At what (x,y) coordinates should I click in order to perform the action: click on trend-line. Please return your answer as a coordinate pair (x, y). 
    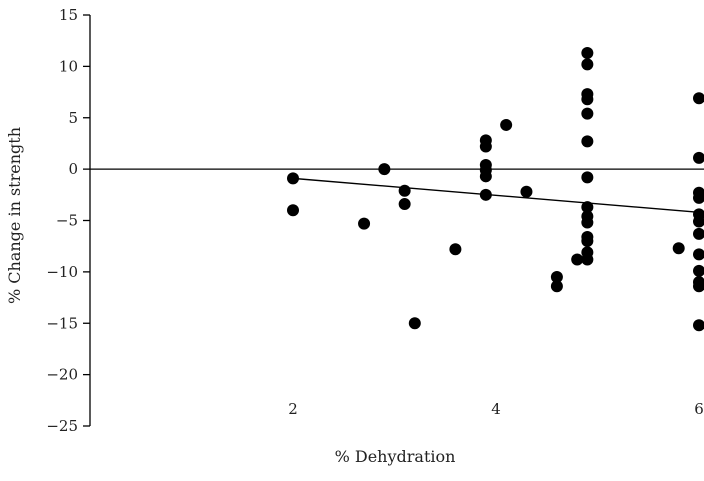
    Looking at the image, I should click on (496, 195).